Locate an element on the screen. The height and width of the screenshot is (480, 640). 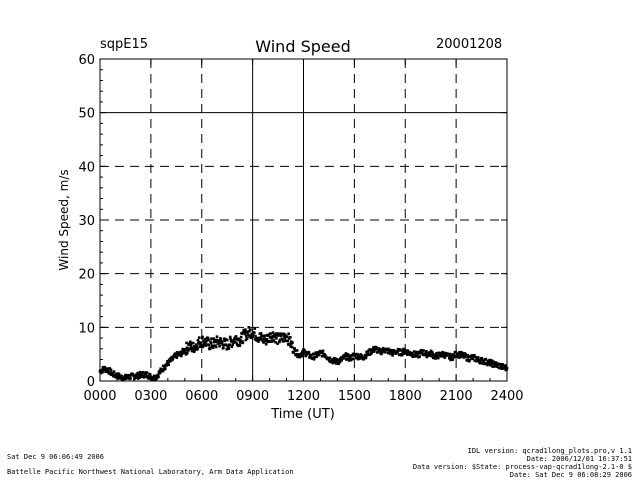
footer-date-line: Date: 2006/12/01 16:37:51 is located at coordinates (579, 459).